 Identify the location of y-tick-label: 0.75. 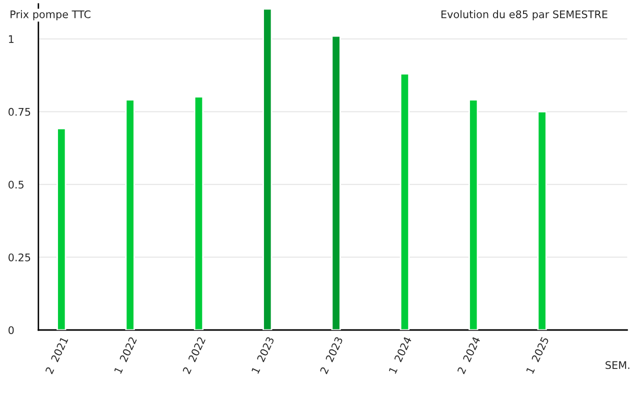
(19, 112).